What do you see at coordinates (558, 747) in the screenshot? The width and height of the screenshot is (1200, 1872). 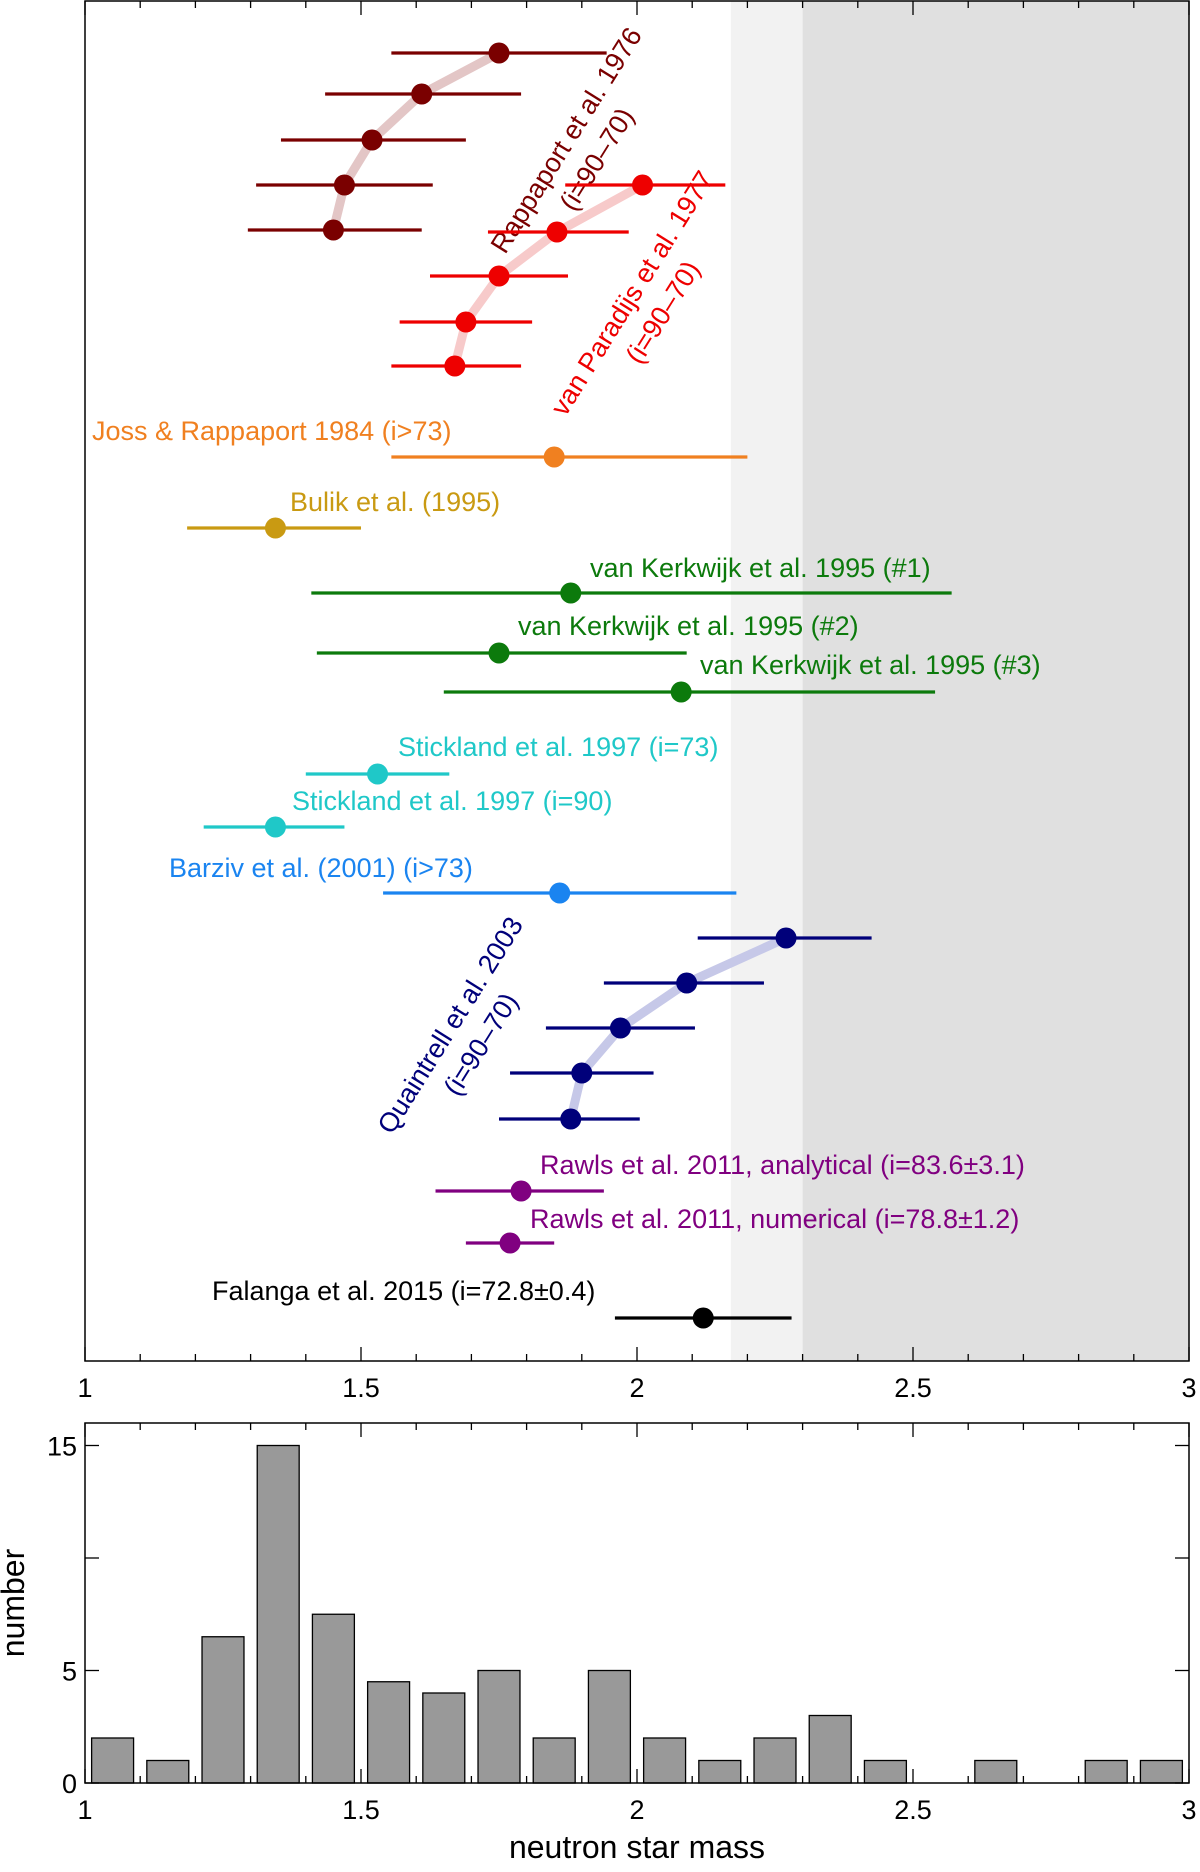 I see `series-label: Stickland et al. 1997 (i=73)` at bounding box center [558, 747].